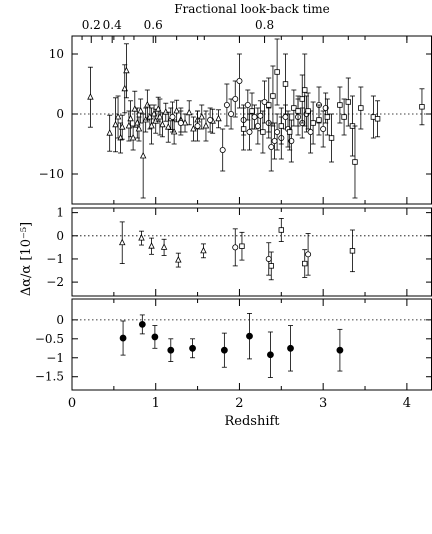 This screenshot has width=432, height=534. What do you see at coordinates (91, 25) in the screenshot?
I see `top-axis-tick-label: 0.2` at bounding box center [91, 25].